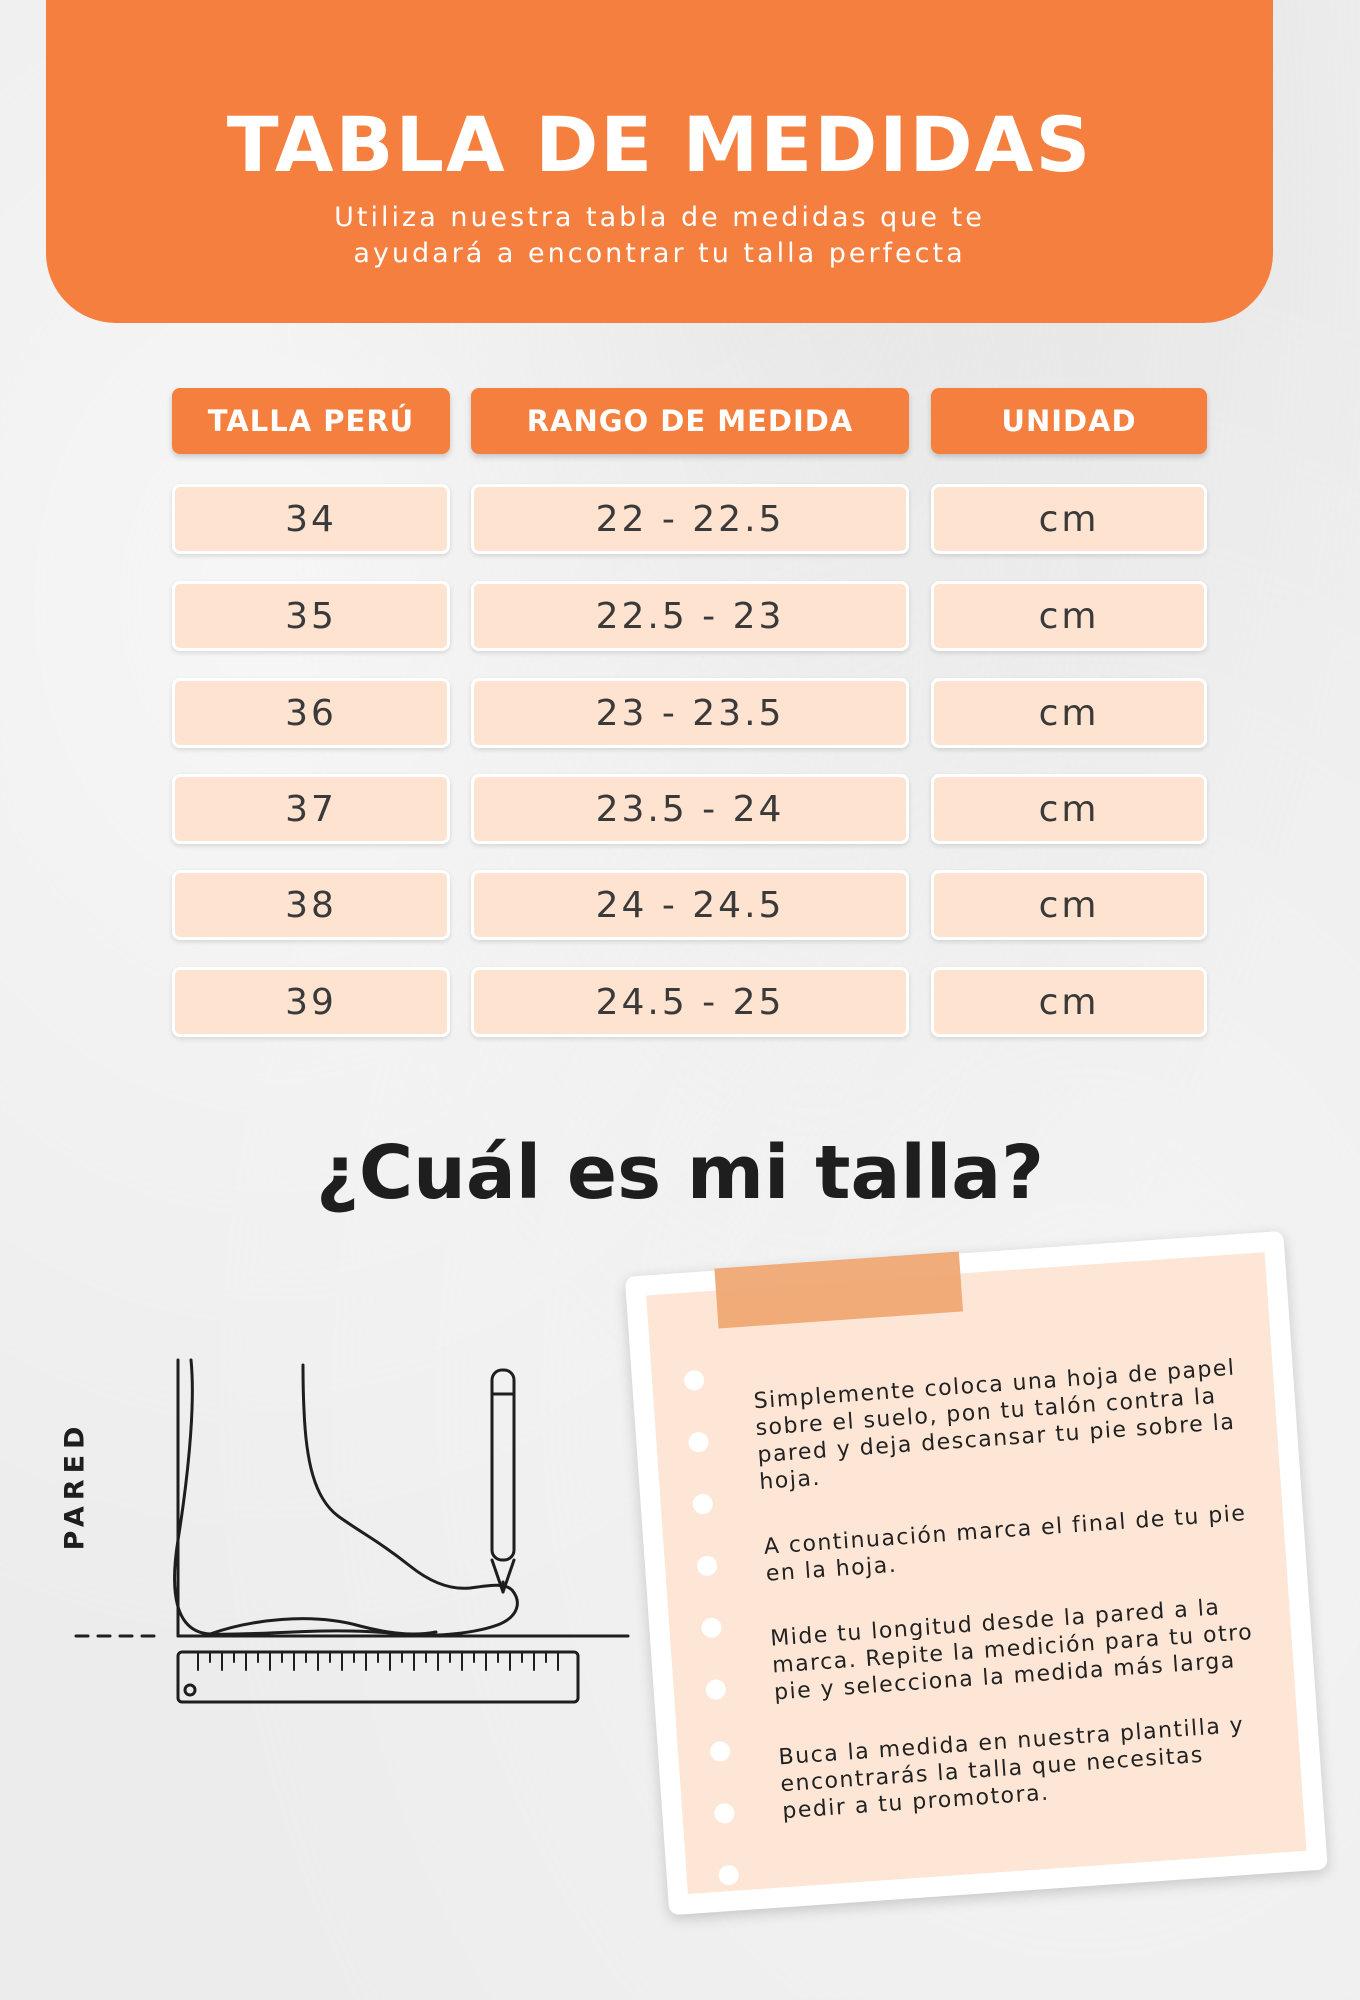 Image resolution: width=1360 pixels, height=2000 pixels. Describe the element at coordinates (311, 616) in the screenshot. I see `cell-size: 35` at that location.